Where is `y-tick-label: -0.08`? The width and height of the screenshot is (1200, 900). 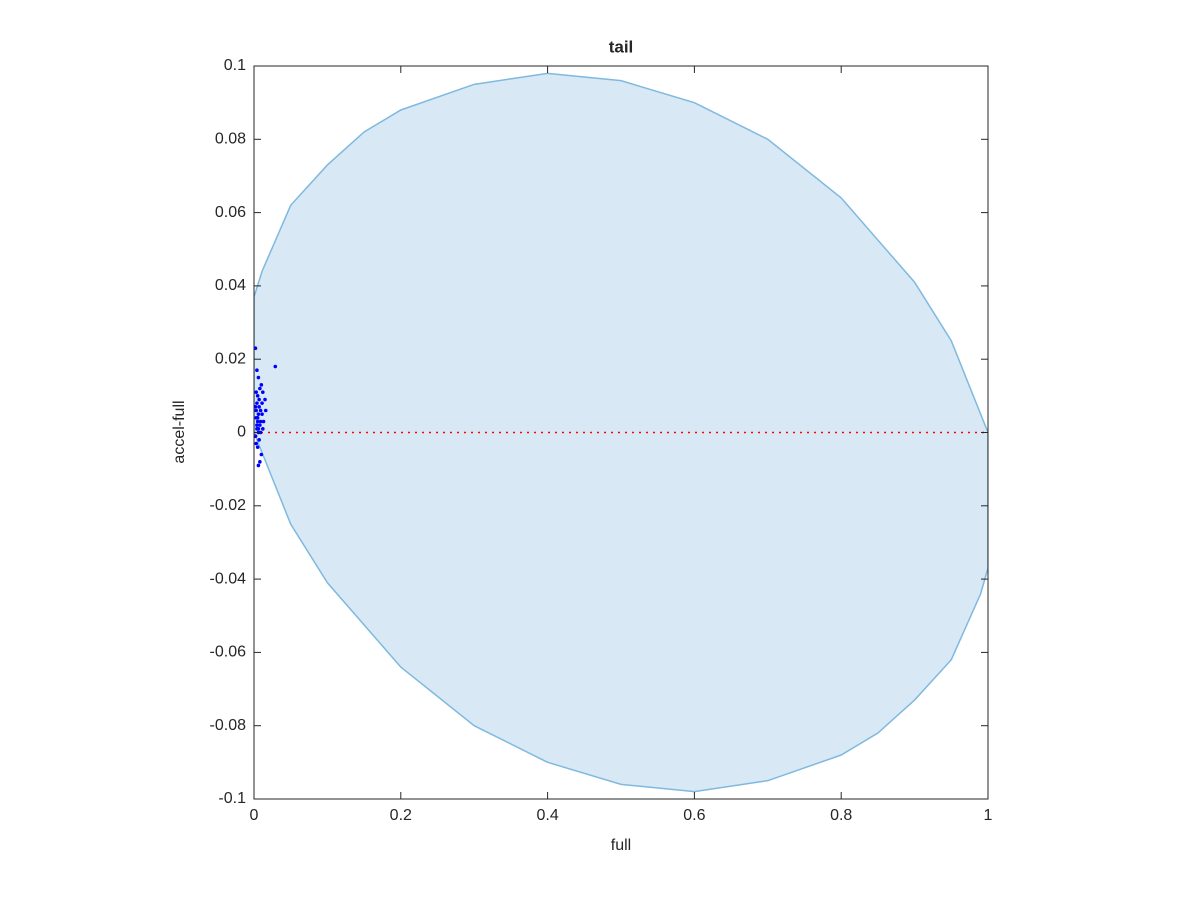 y-tick-label: -0.08 is located at coordinates (228, 725).